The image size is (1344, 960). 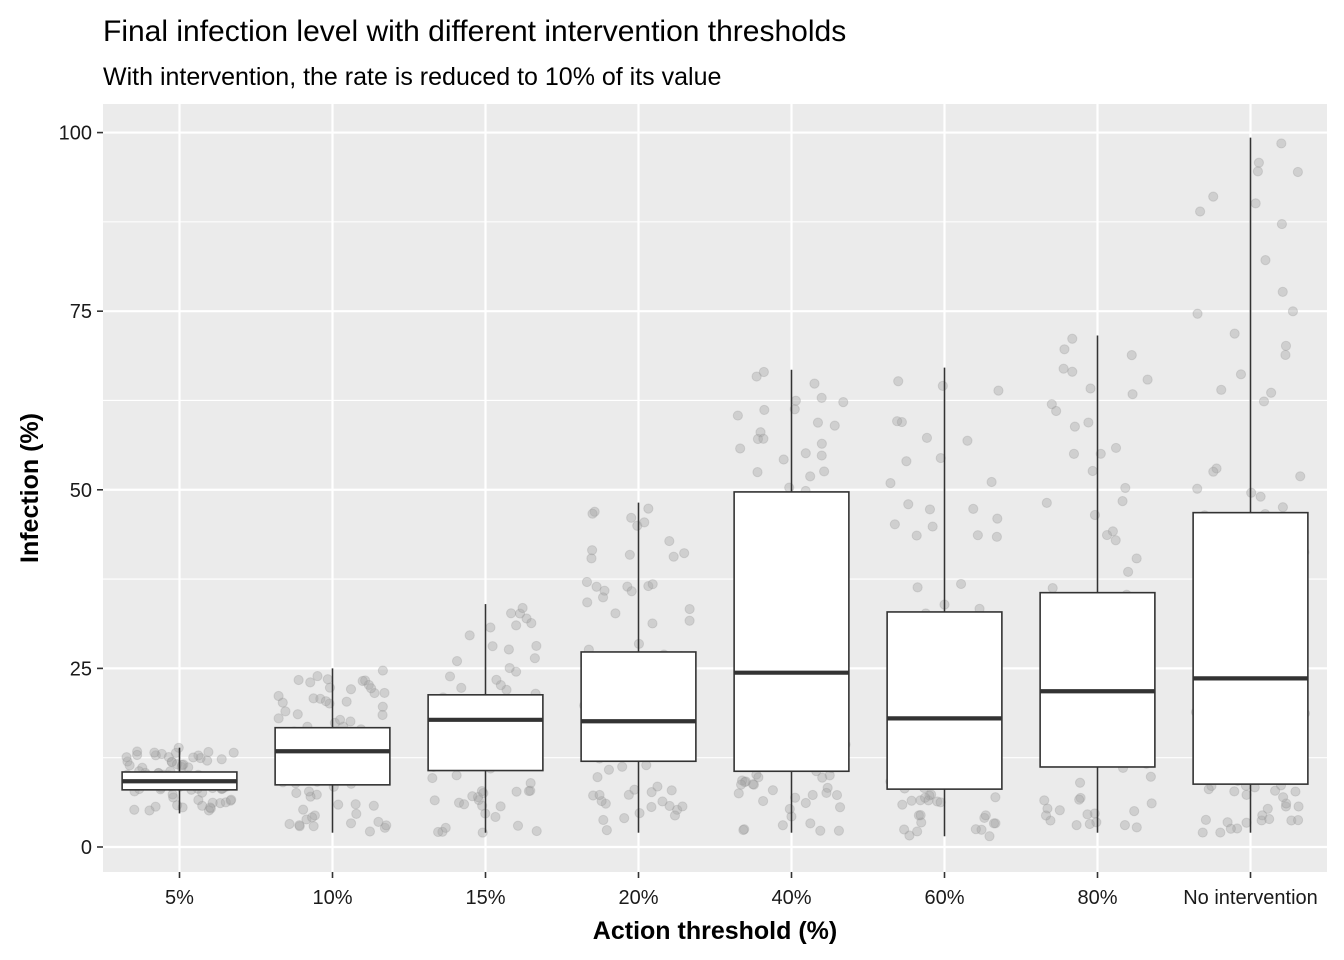 I want to click on x-axis: 5% 10% 15% 20% 40% 60% 80% No intervention, so click(x=741, y=890).